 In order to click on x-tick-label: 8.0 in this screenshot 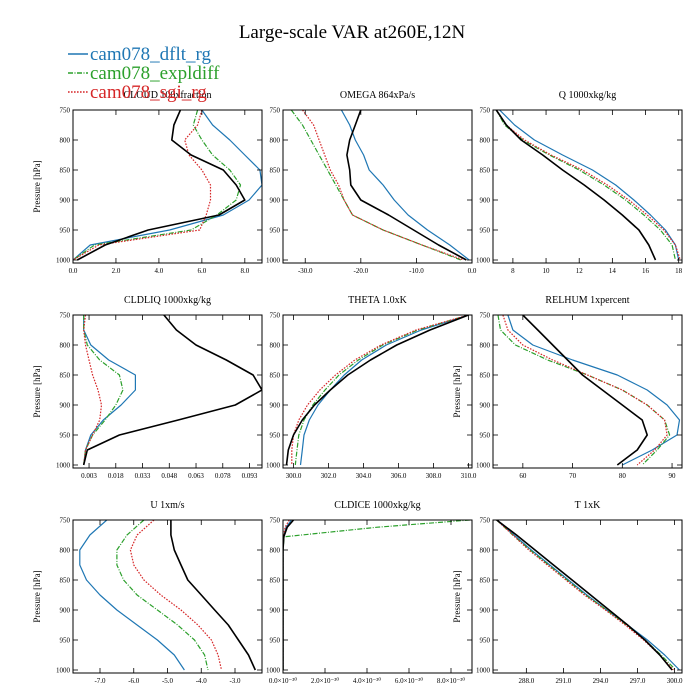, I will do `click(244, 271)`.